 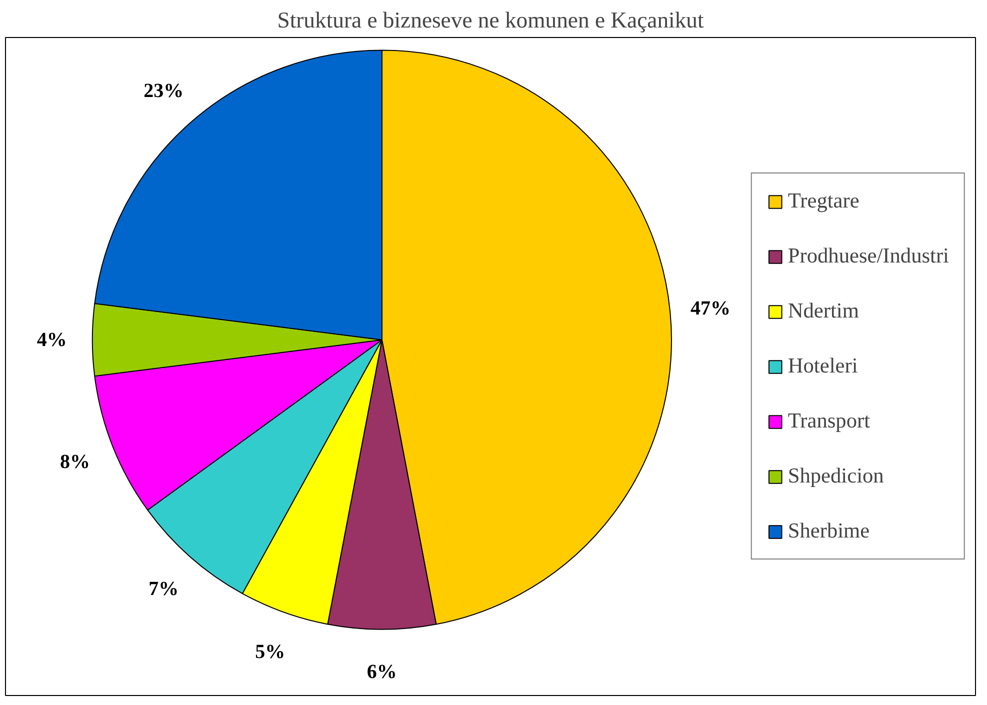 What do you see at coordinates (164, 91) in the screenshot?
I see `data-label: 23%` at bounding box center [164, 91].